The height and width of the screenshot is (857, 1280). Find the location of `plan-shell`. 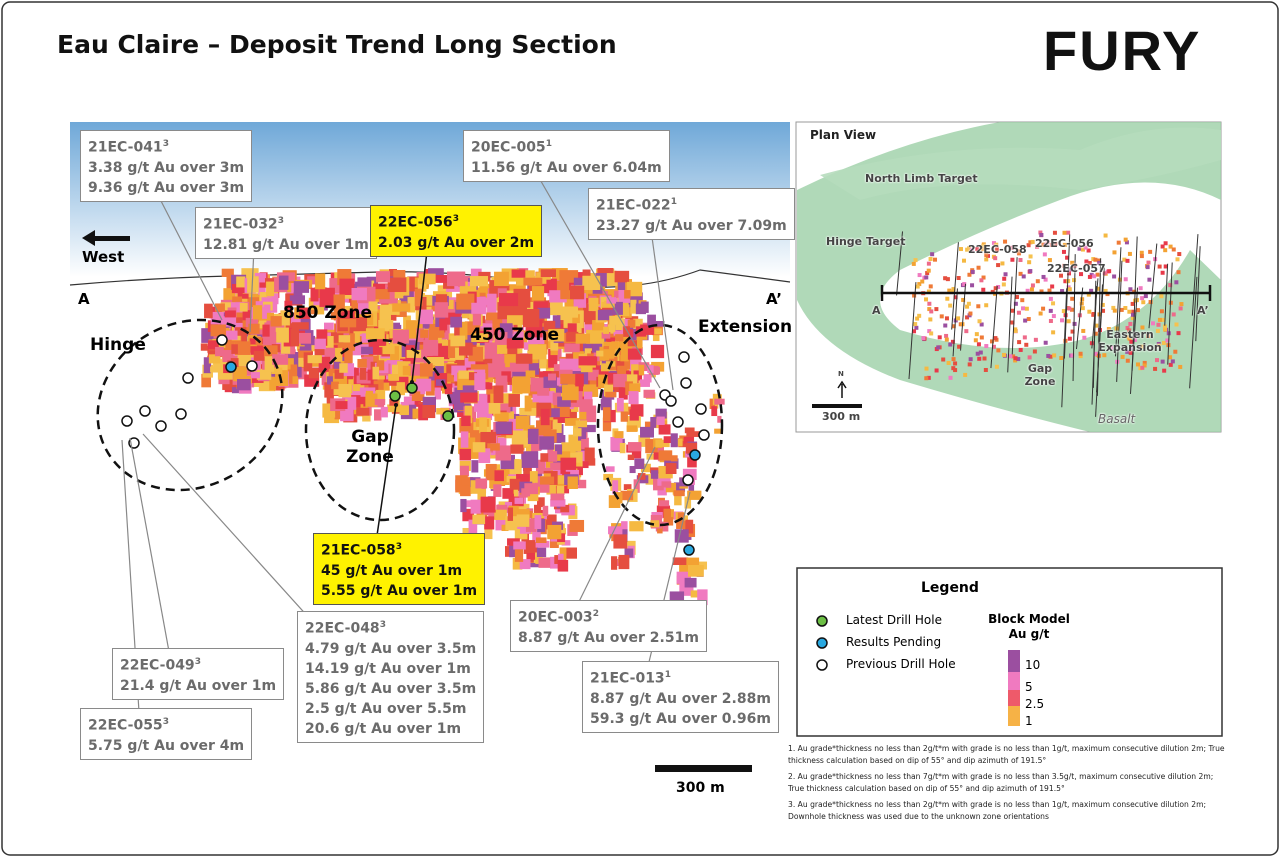

plan-shell is located at coordinates (1009, 277).